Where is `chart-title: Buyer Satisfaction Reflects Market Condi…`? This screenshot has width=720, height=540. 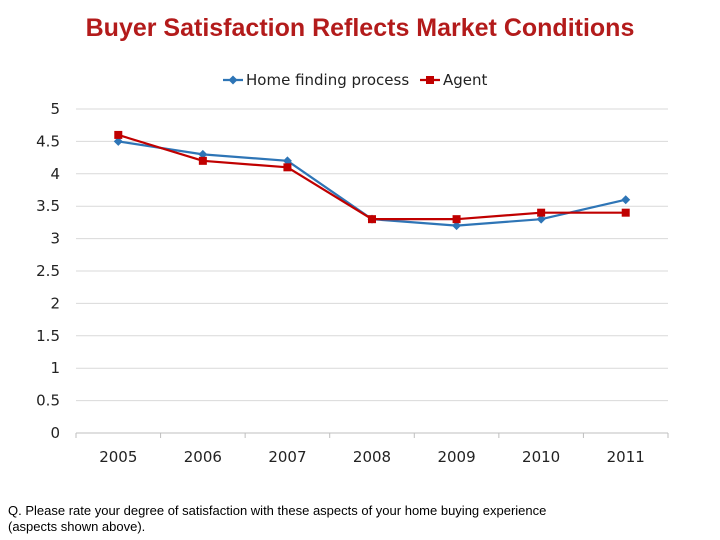 chart-title: Buyer Satisfaction Reflects Market Condi… is located at coordinates (360, 28).